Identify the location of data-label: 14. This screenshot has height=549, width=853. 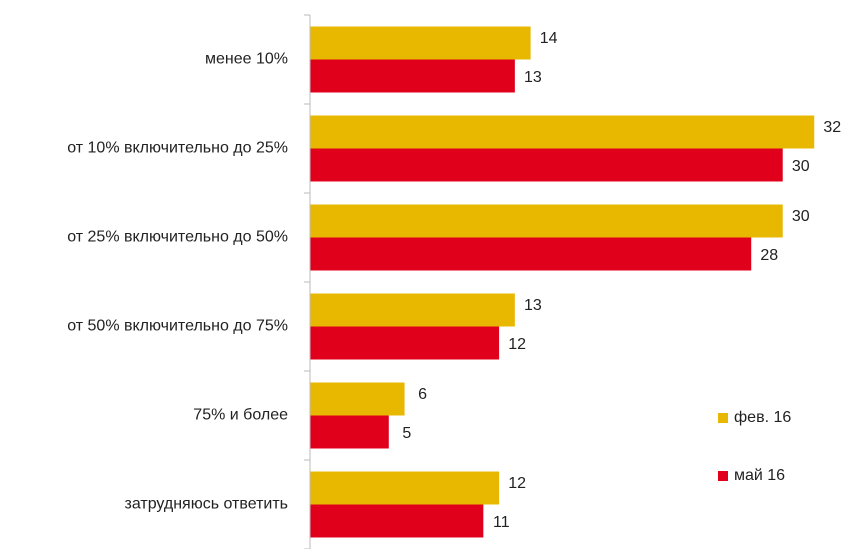
(549, 38).